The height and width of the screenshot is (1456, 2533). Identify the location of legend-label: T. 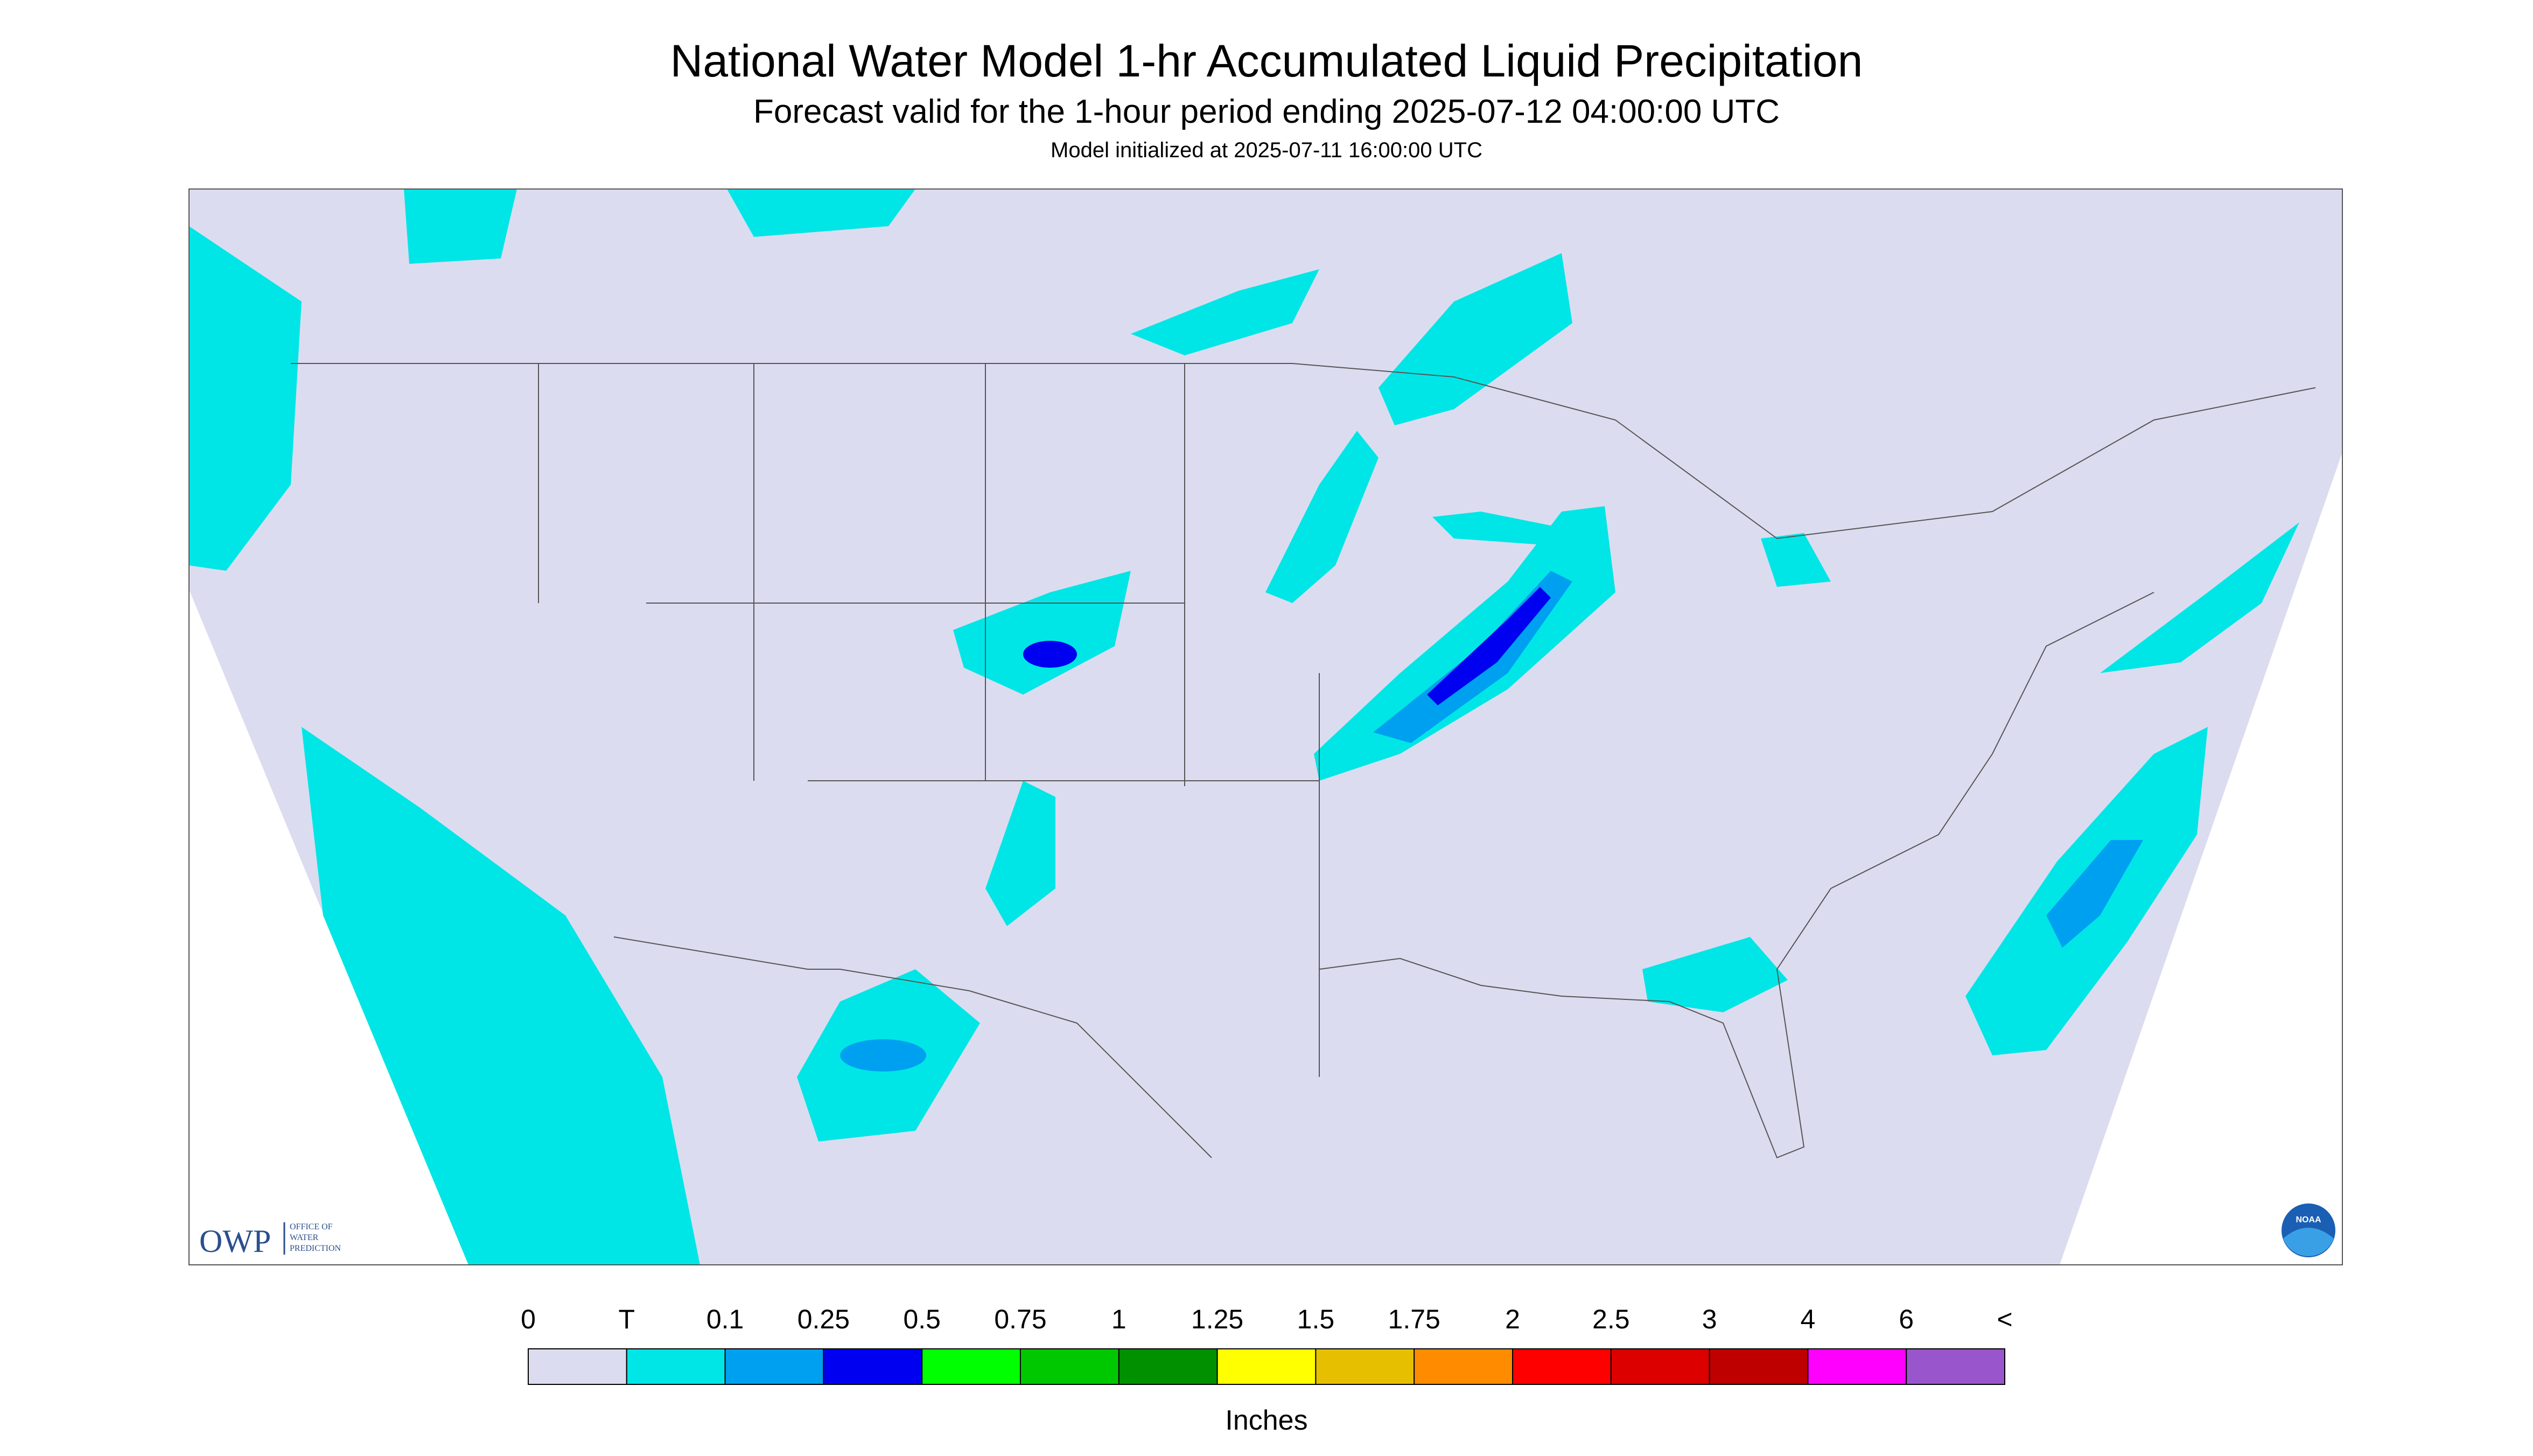
(627, 1319).